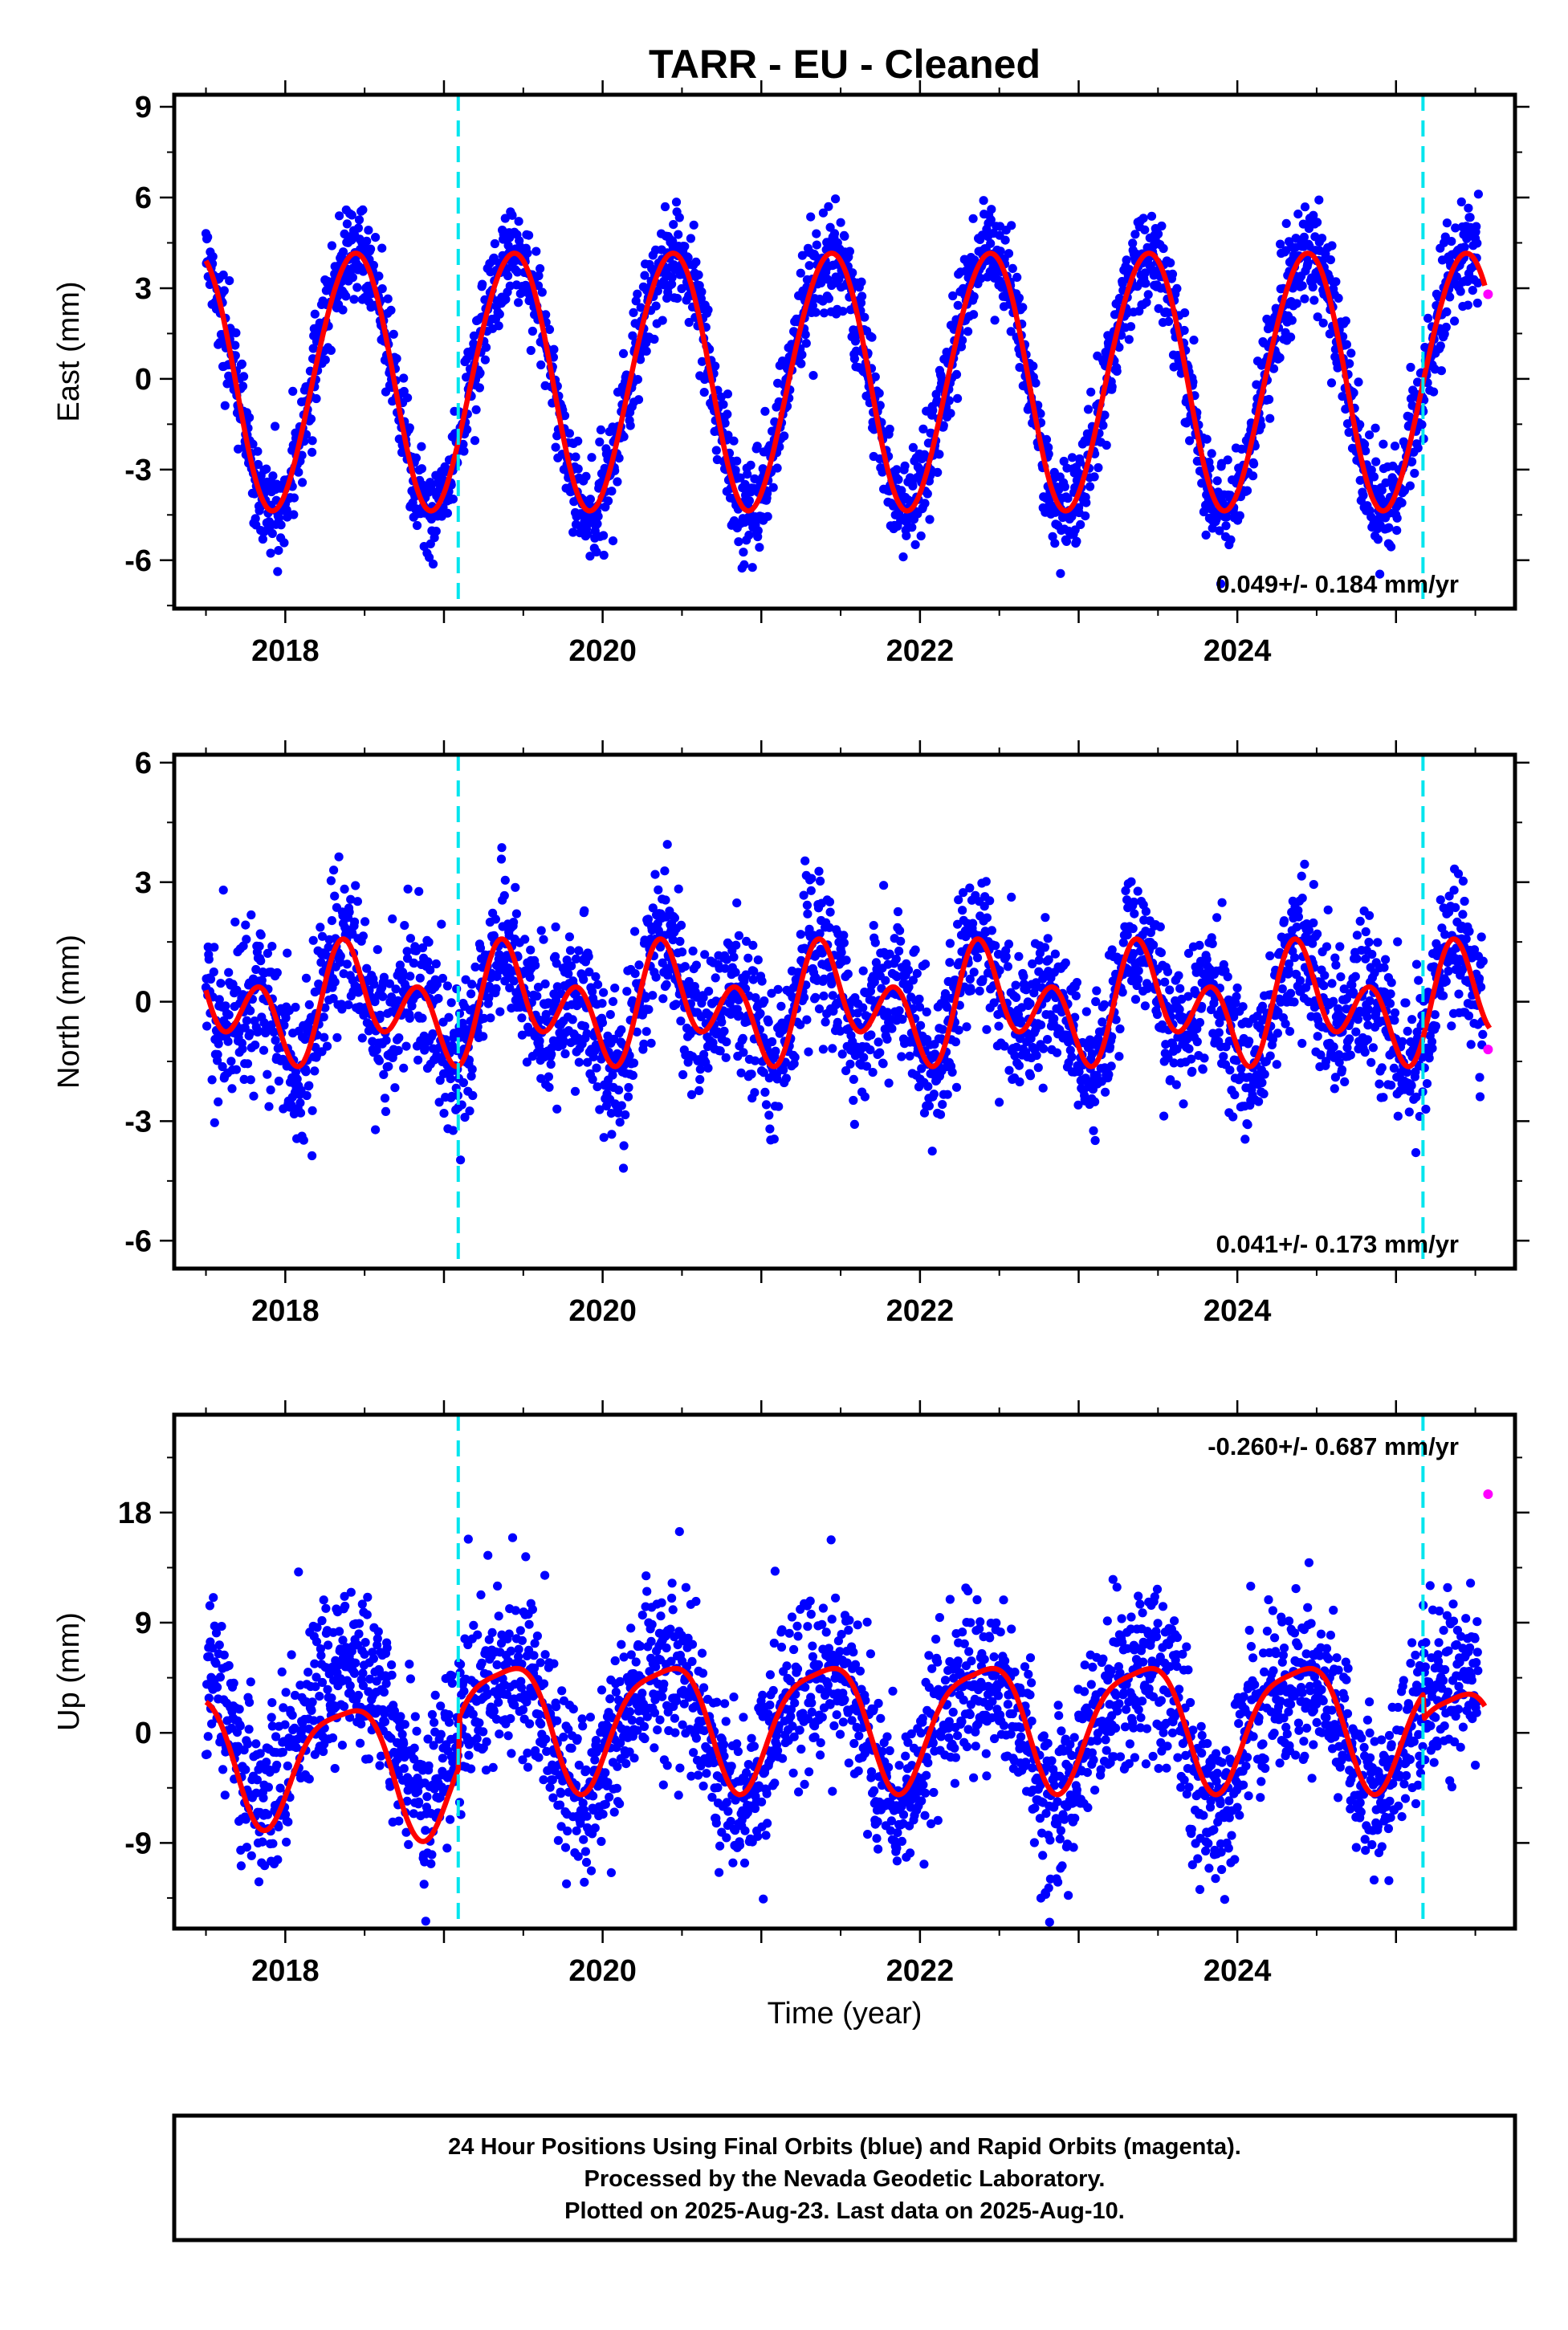 The height and width of the screenshot is (2330, 1568). Describe the element at coordinates (920, 651) in the screenshot. I see `east-x-tick-label: 2022` at that location.